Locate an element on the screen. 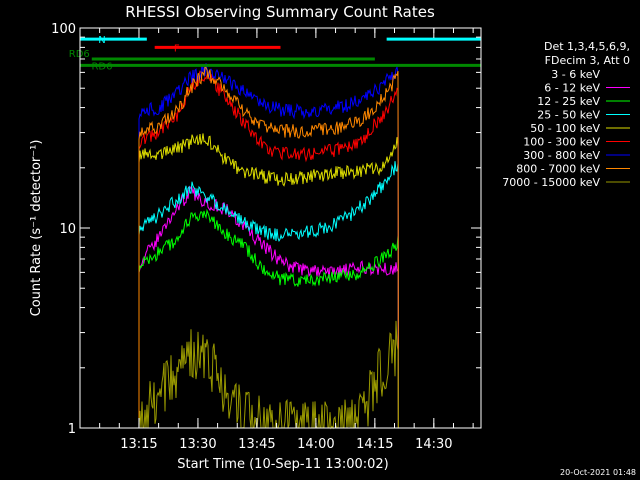 This screenshot has height=480, width=640. flag-label-2: RD6 is located at coordinates (79, 54).